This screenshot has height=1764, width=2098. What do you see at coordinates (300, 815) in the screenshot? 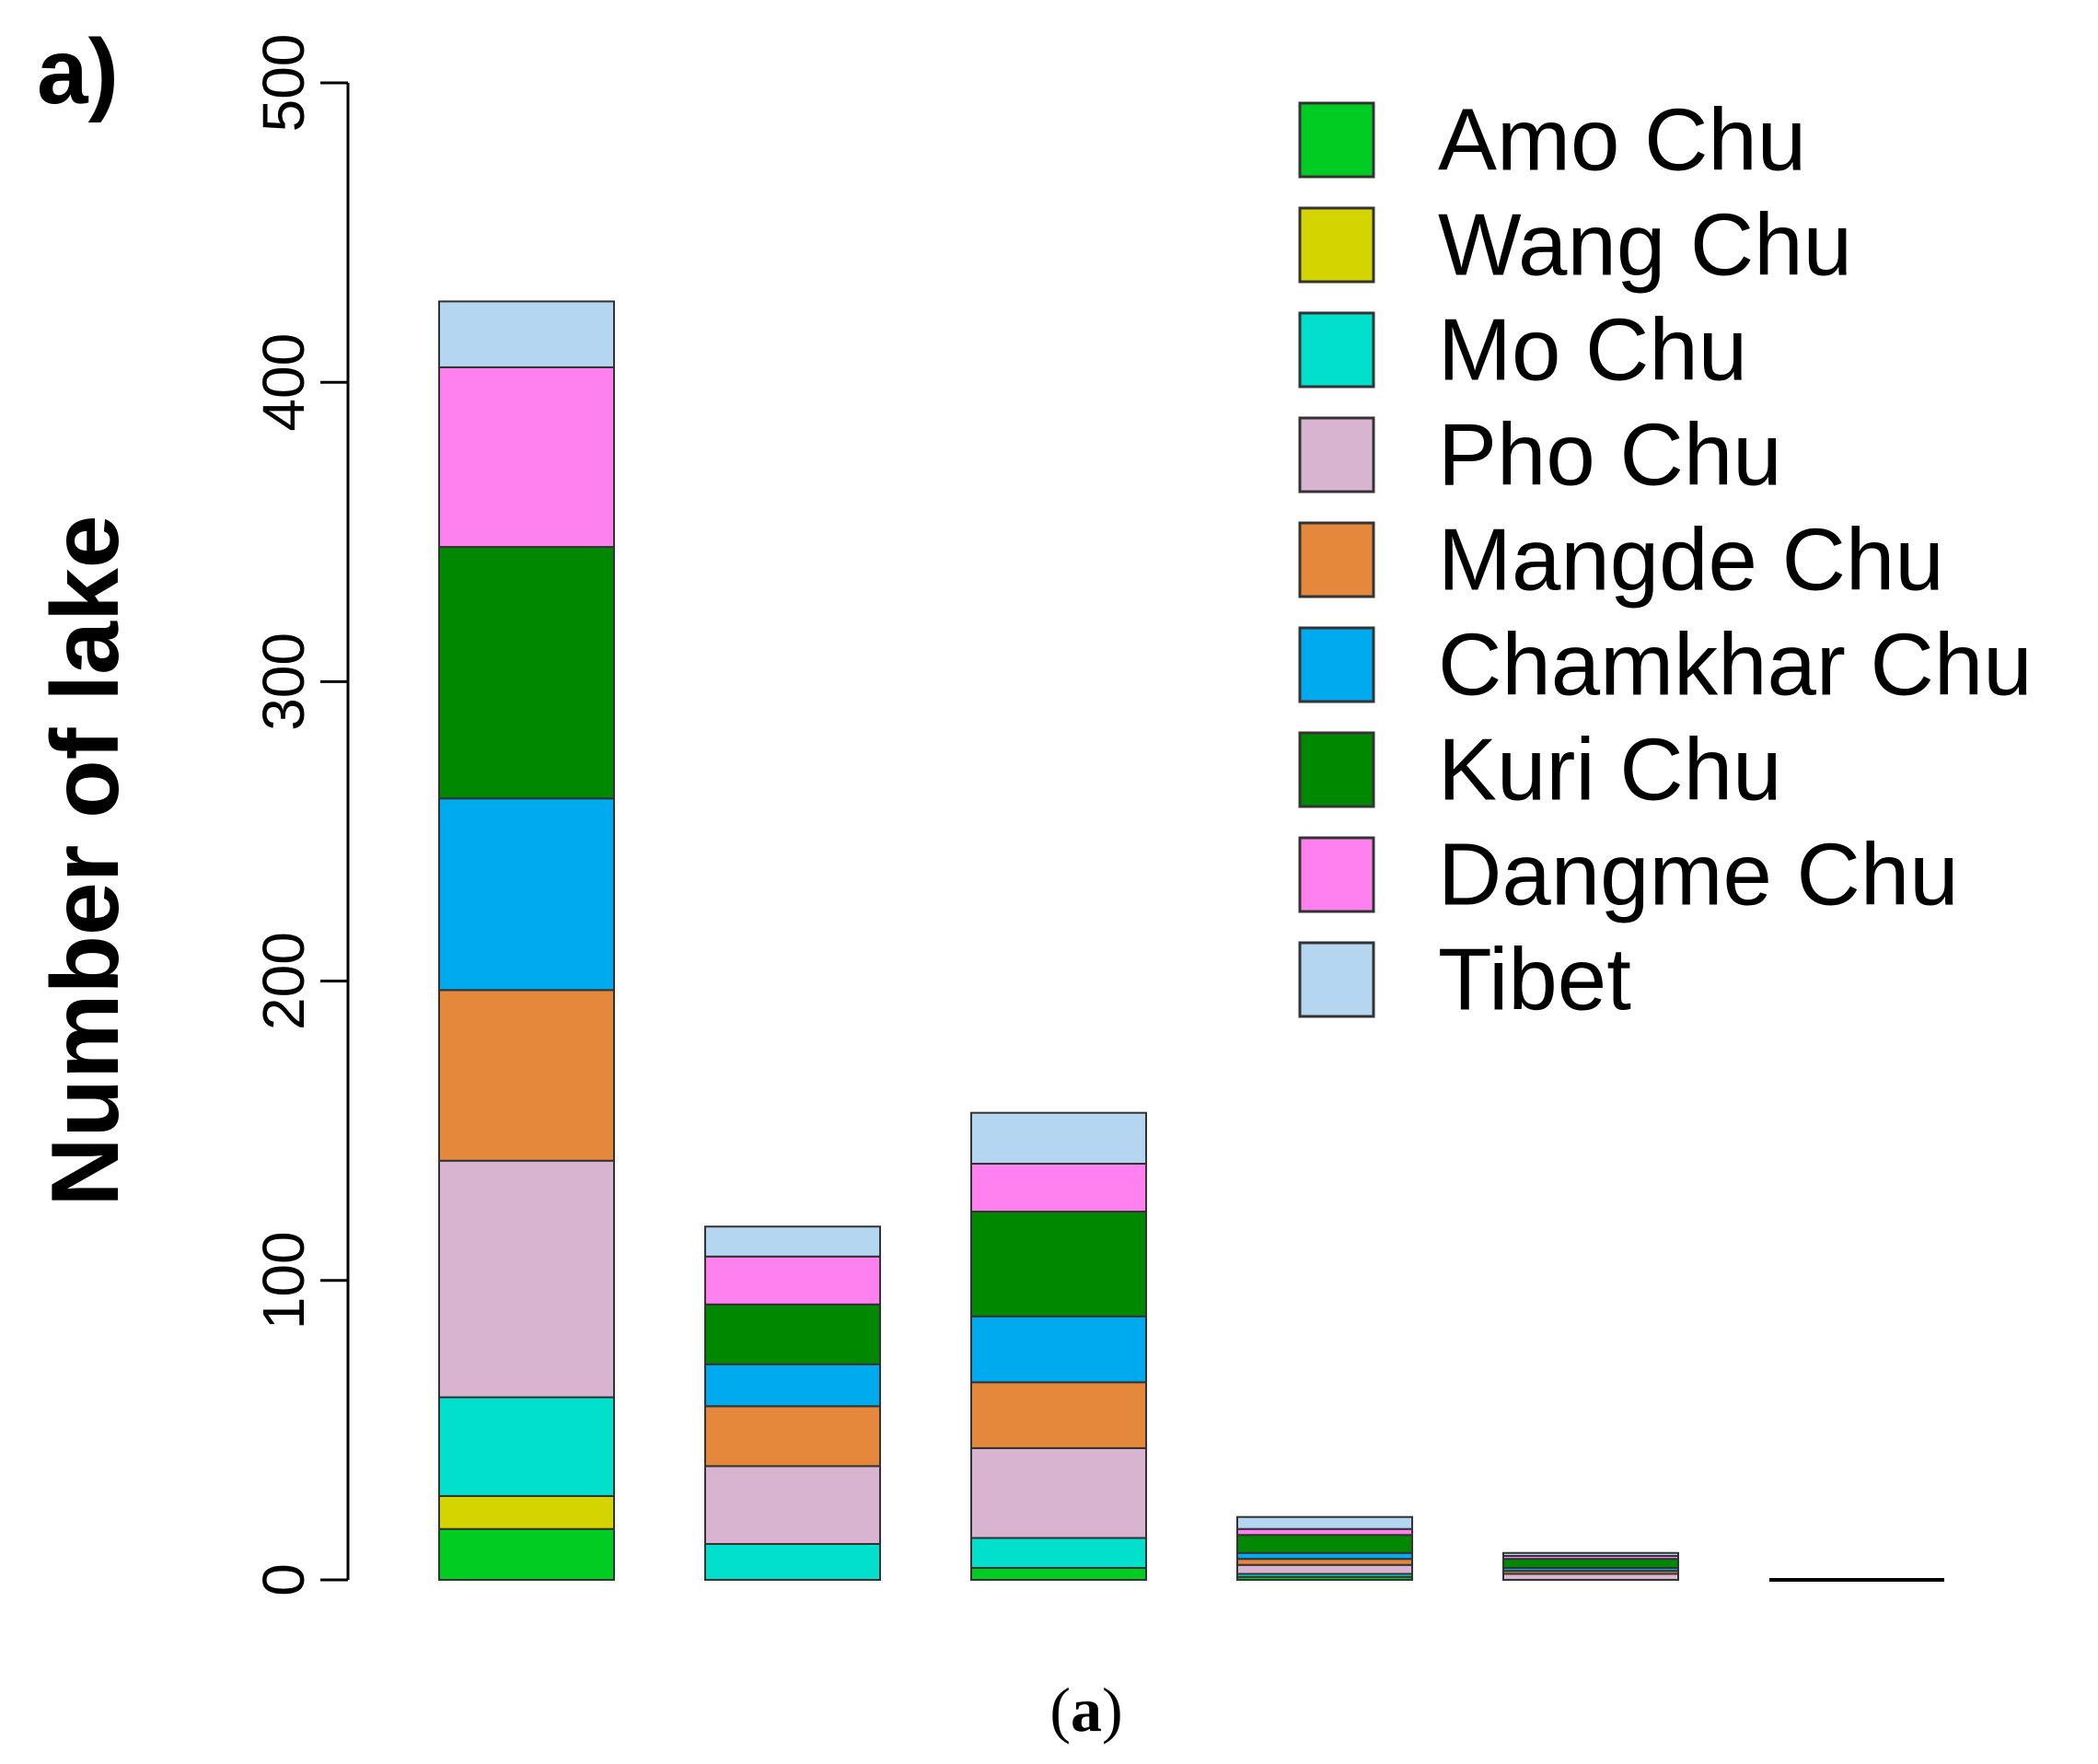
I see `y-axis: 0 100 200 300 400 500` at bounding box center [300, 815].